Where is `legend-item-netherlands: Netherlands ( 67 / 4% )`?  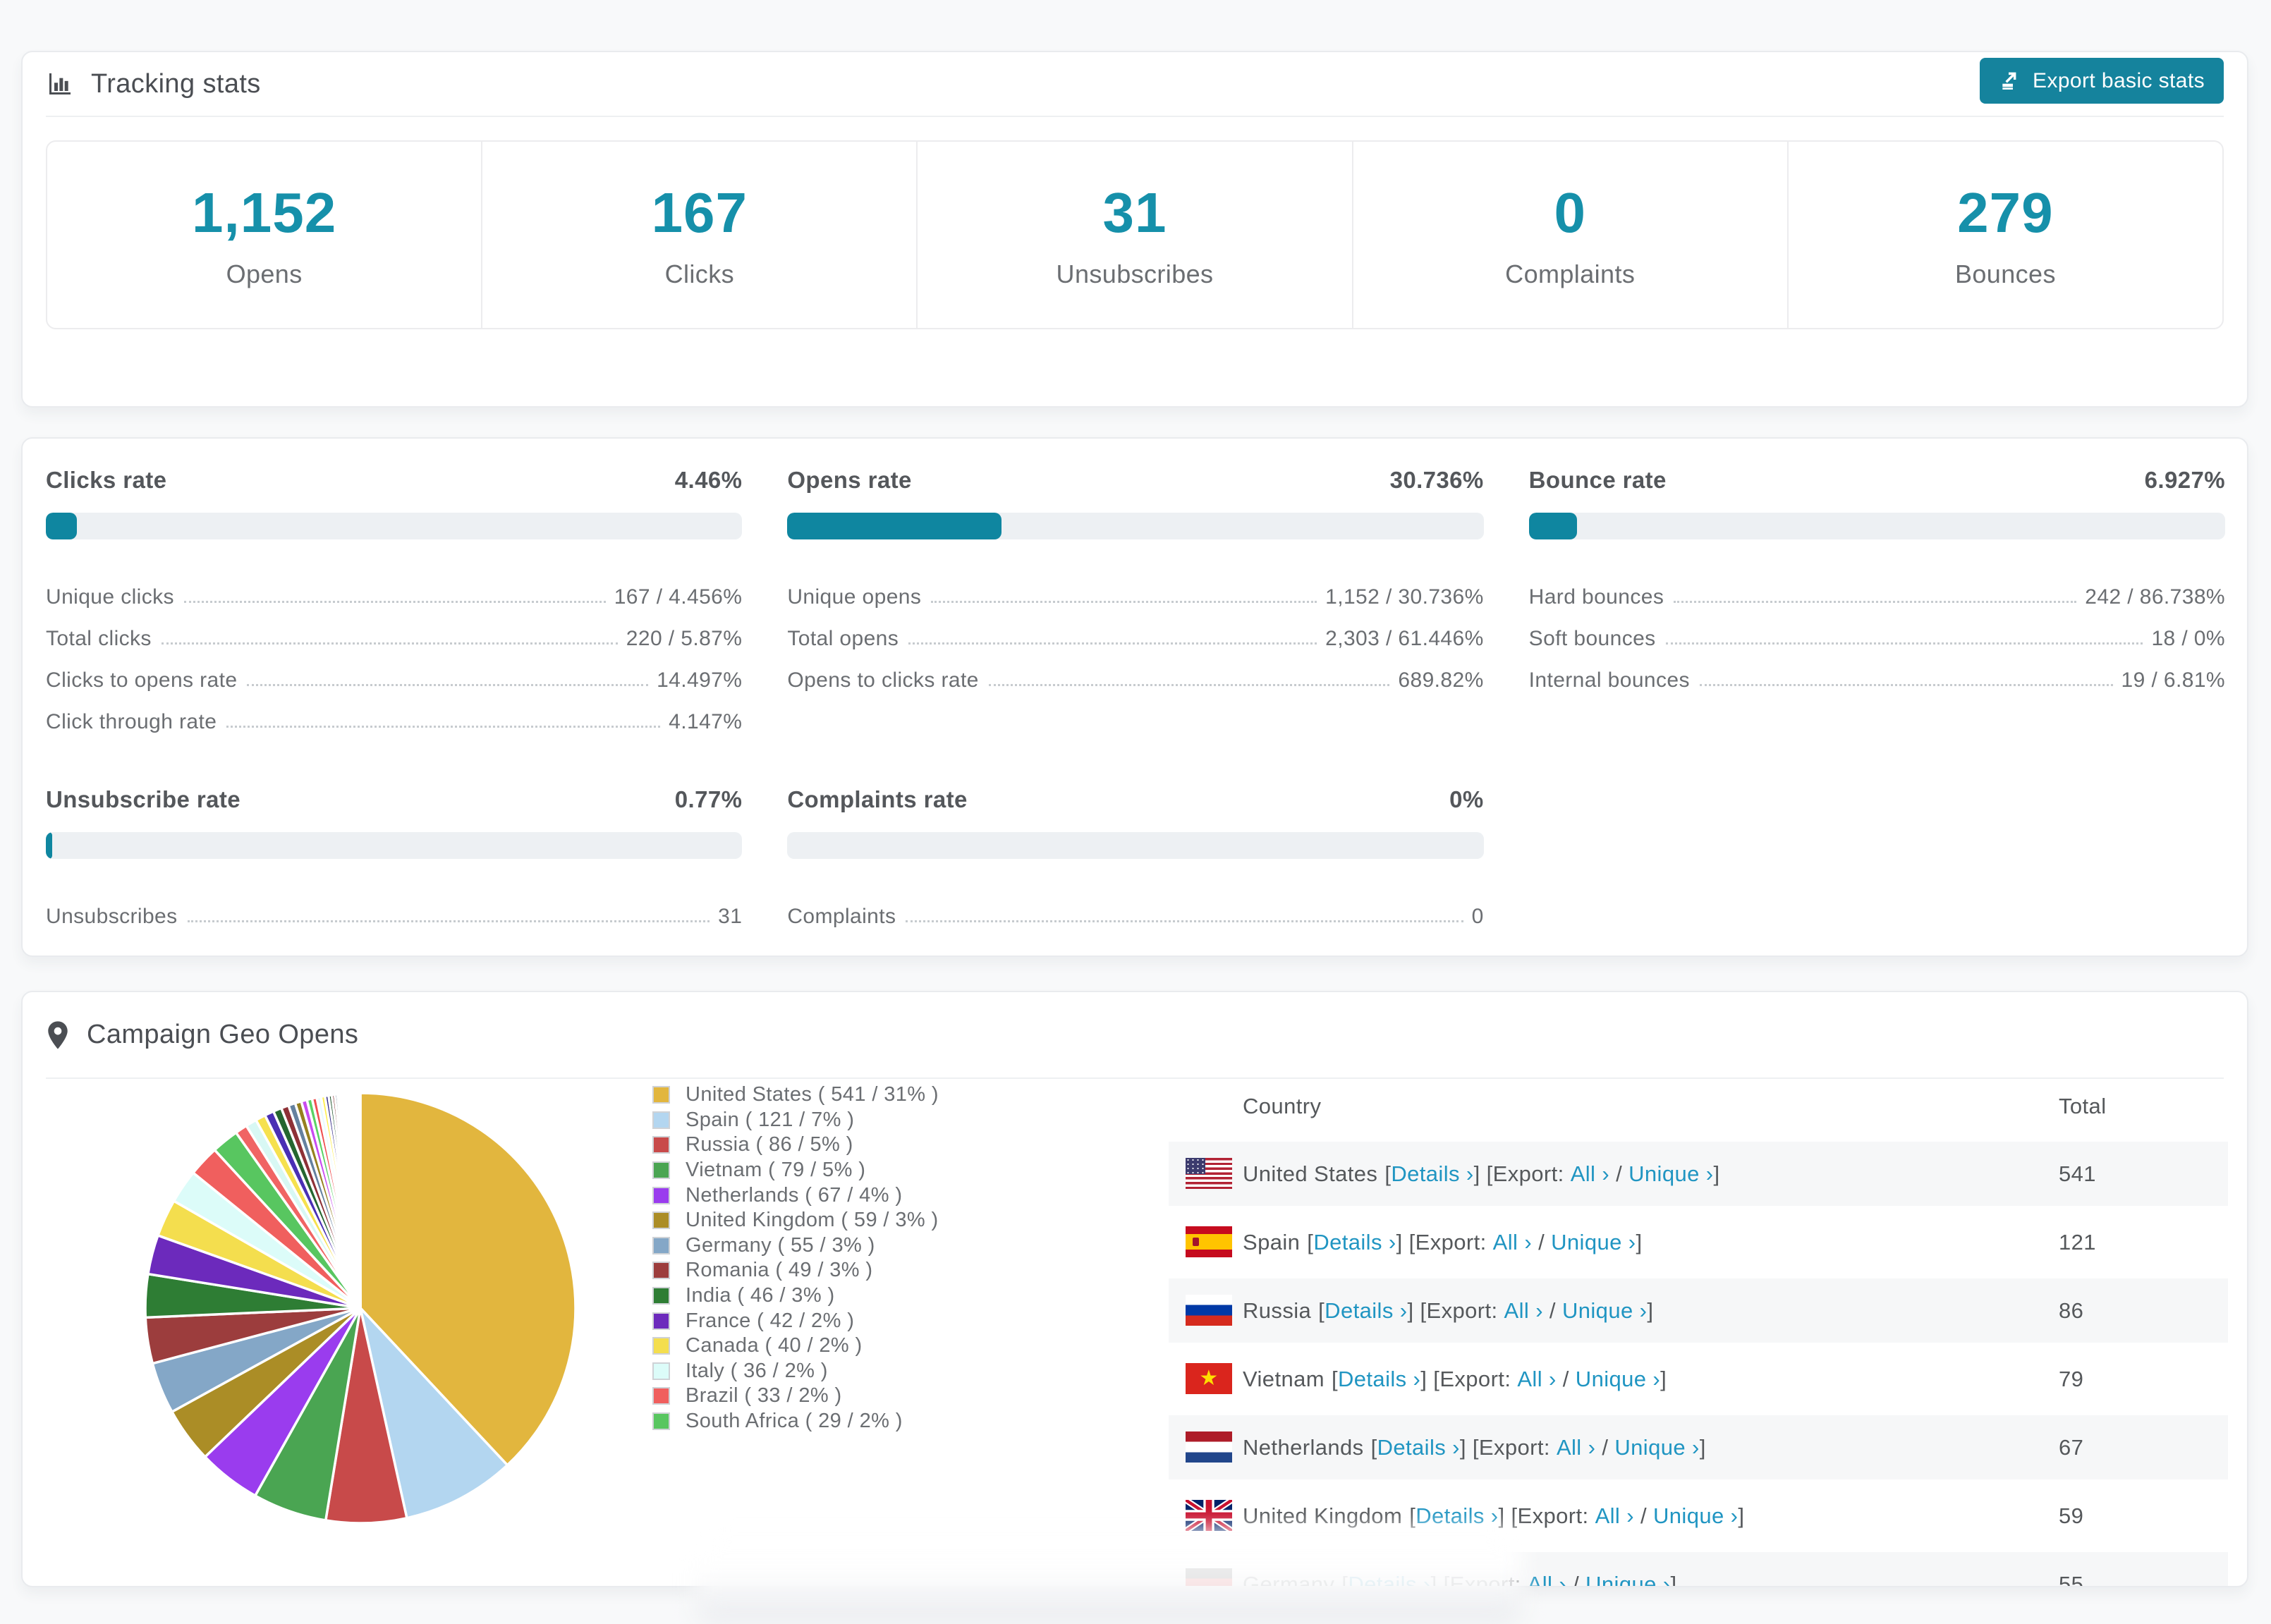
legend-item-netherlands: Netherlands ( 67 / 4% ) is located at coordinates (795, 1195).